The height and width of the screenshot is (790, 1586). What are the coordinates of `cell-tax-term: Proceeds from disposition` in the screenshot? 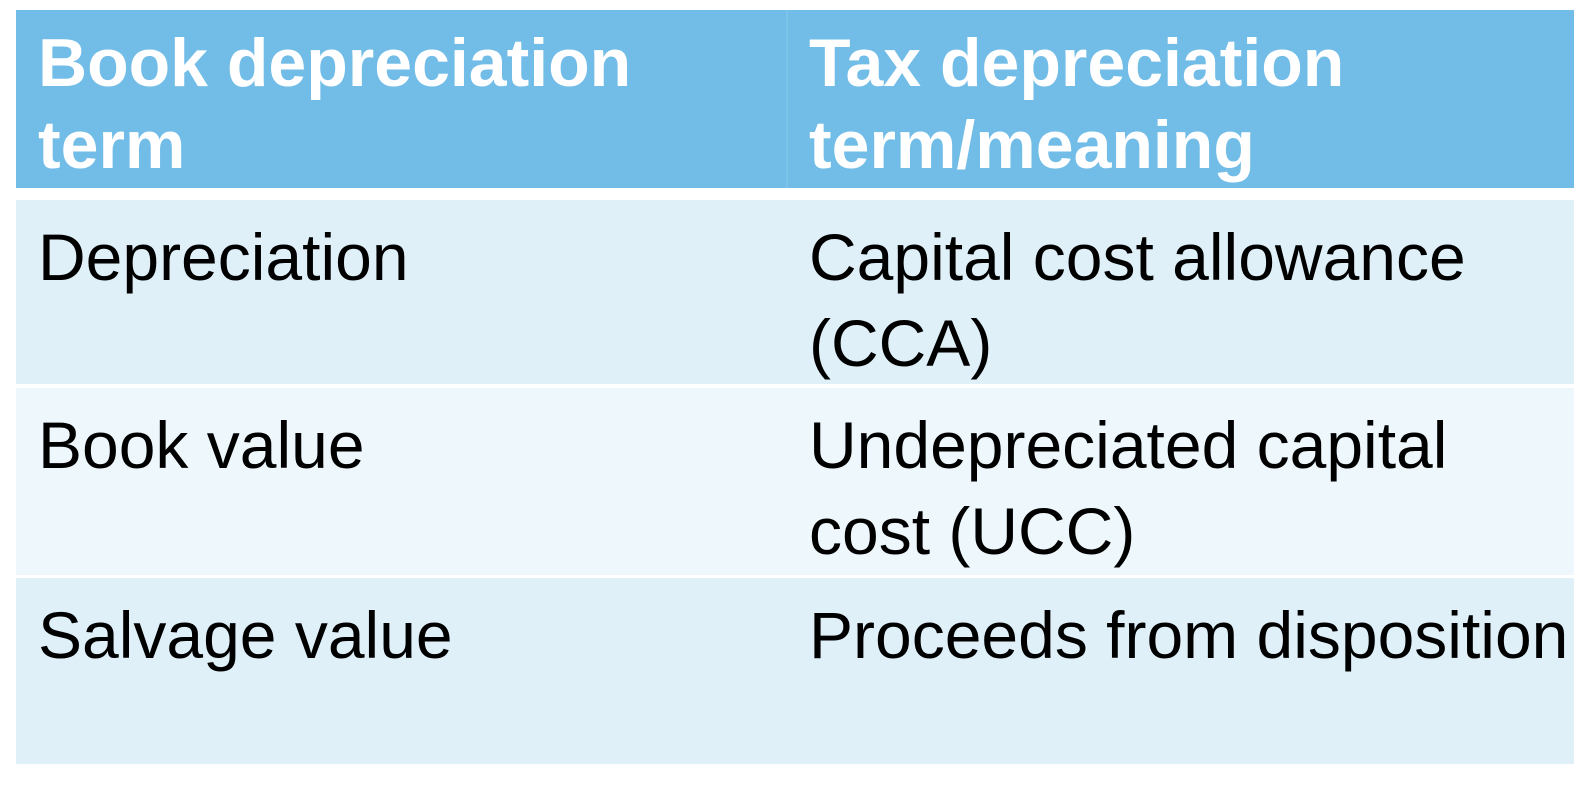 It's located at (1189, 635).